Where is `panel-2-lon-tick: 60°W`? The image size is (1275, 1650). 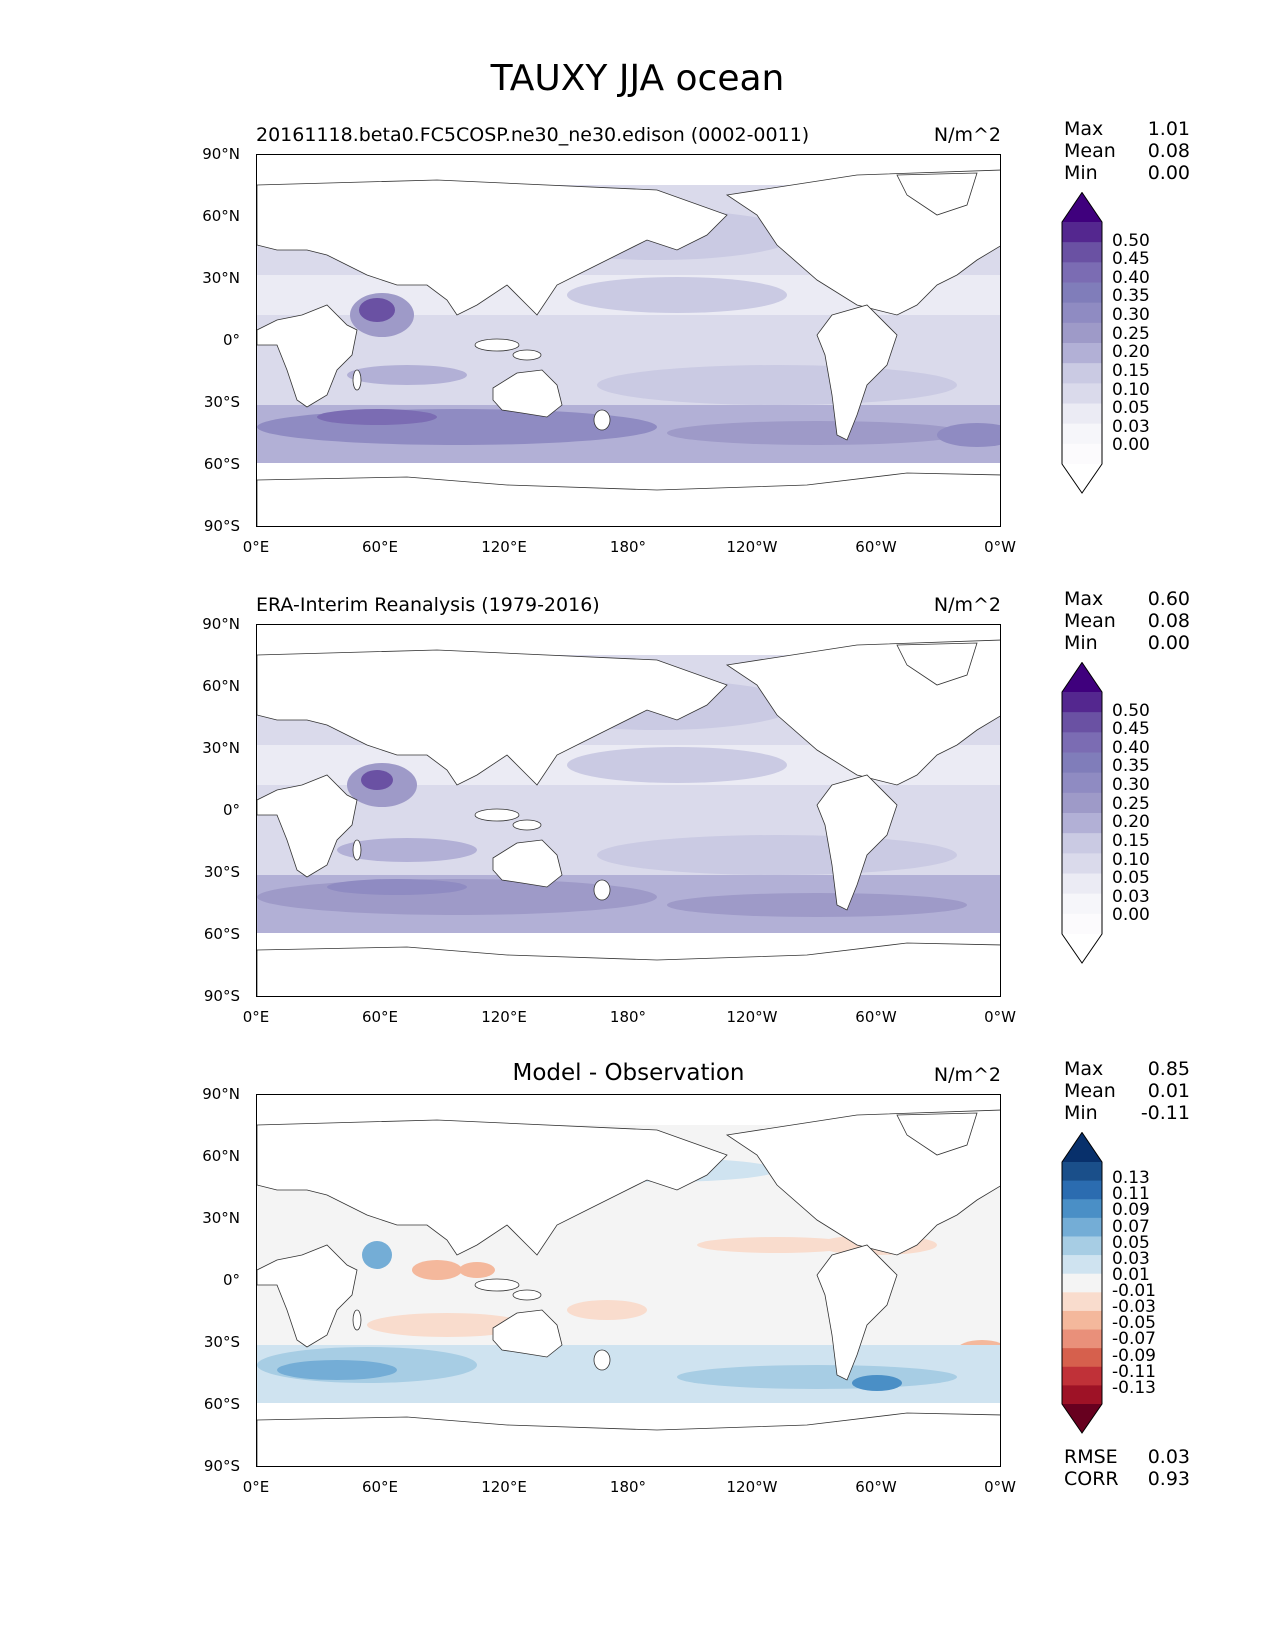 panel-2-lon-tick: 60°W is located at coordinates (876, 1017).